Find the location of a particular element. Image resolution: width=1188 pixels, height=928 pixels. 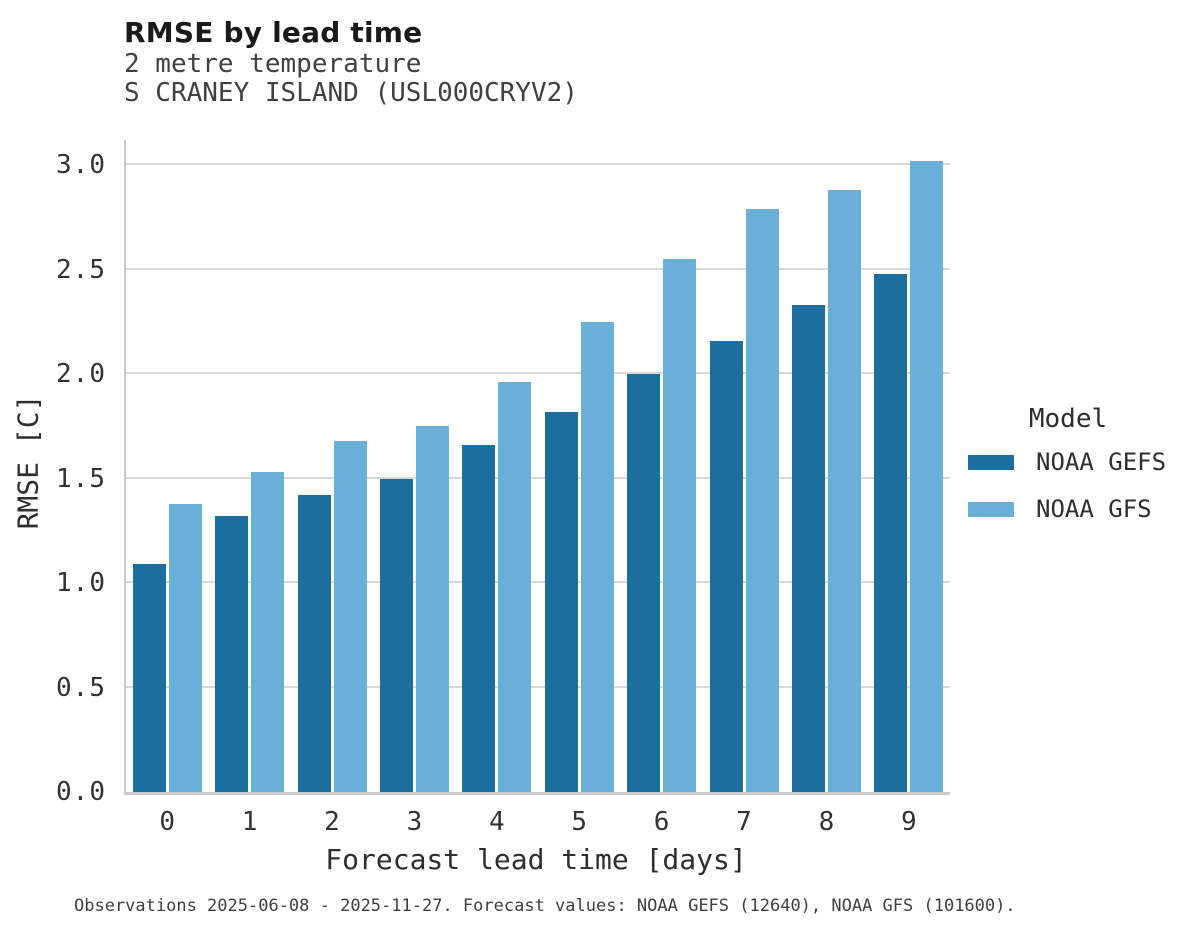

gridline-1.5 is located at coordinates (538, 477).